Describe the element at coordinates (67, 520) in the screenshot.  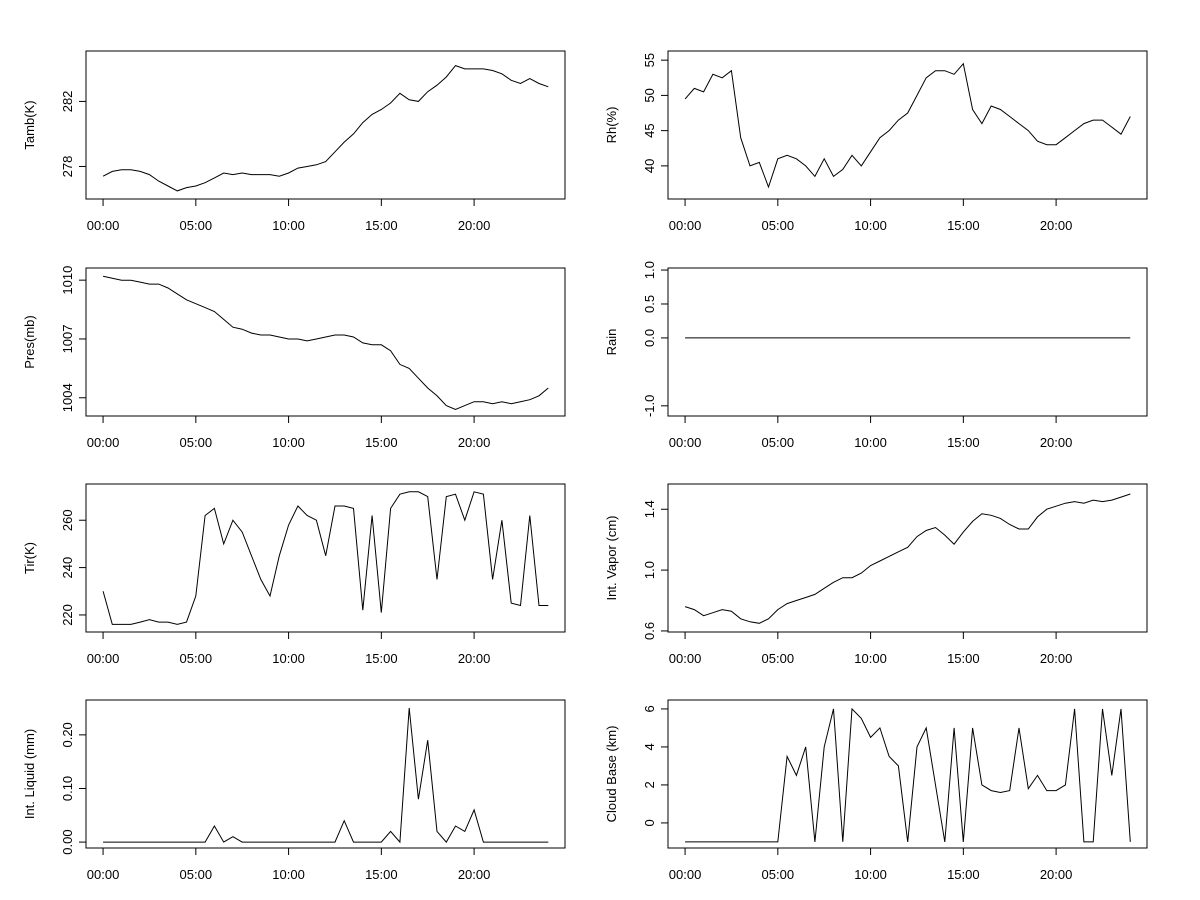
I see `y-tick-label: 260` at that location.